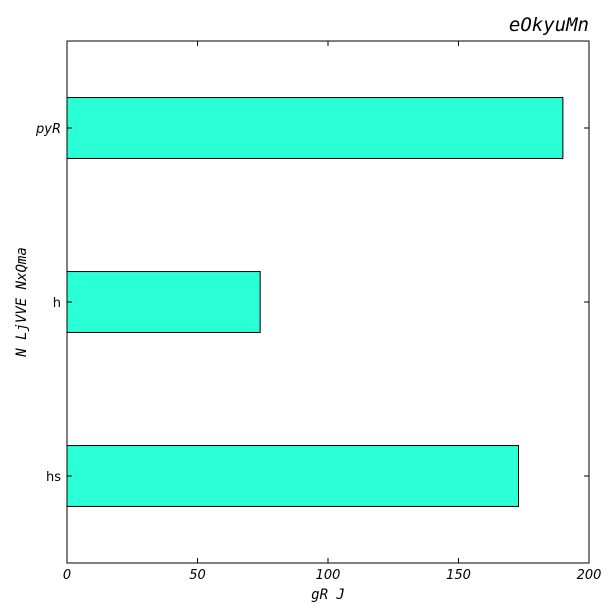 This screenshot has height=616, width=616. What do you see at coordinates (53, 477) in the screenshot?
I see `y-tick-label-hs: hs` at bounding box center [53, 477].